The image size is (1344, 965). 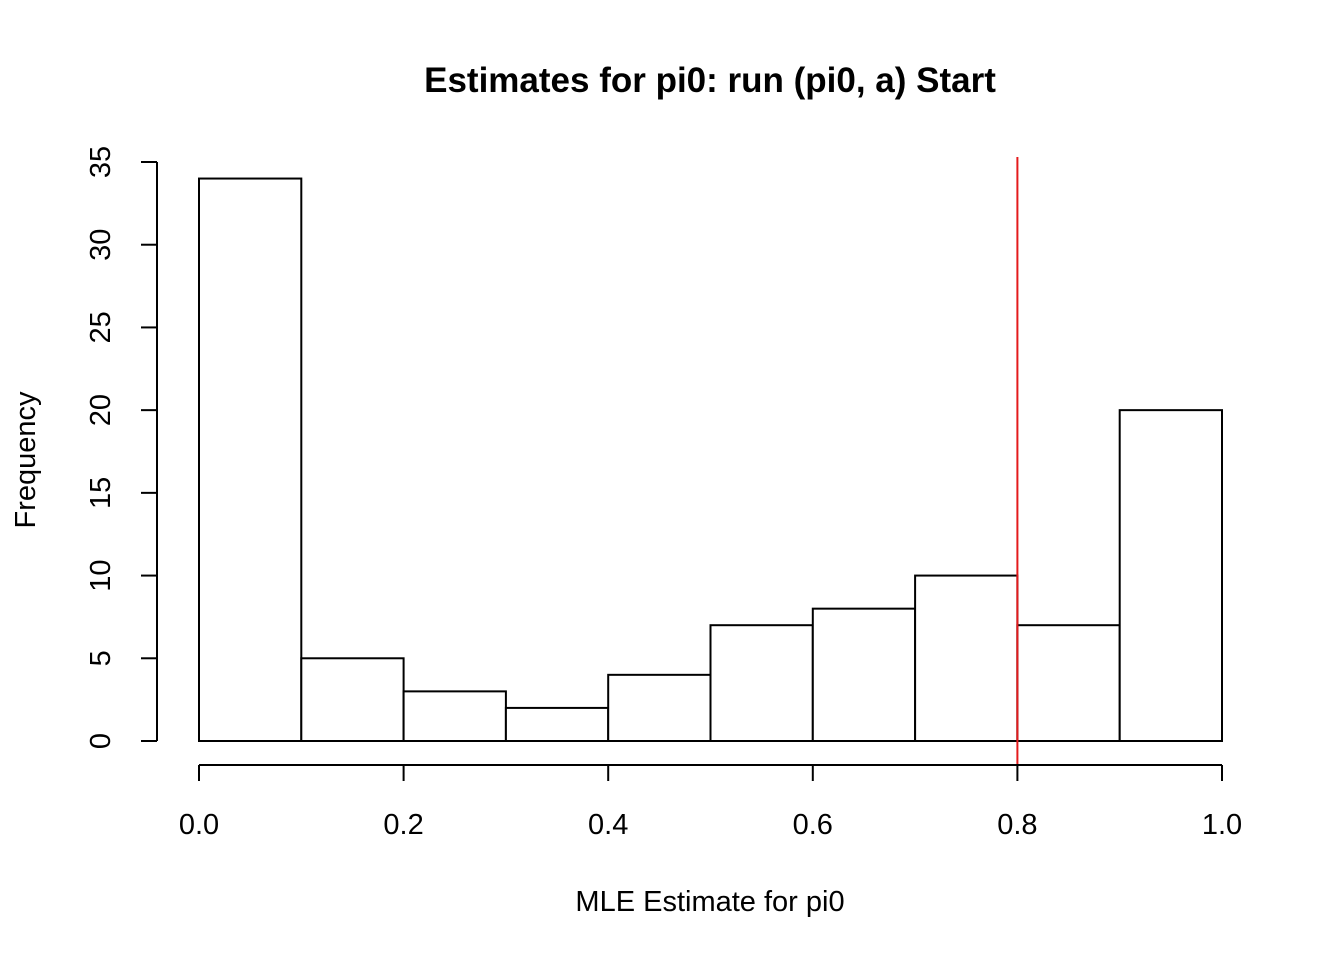 I want to click on x-tick-label: 0.0, so click(x=199, y=825).